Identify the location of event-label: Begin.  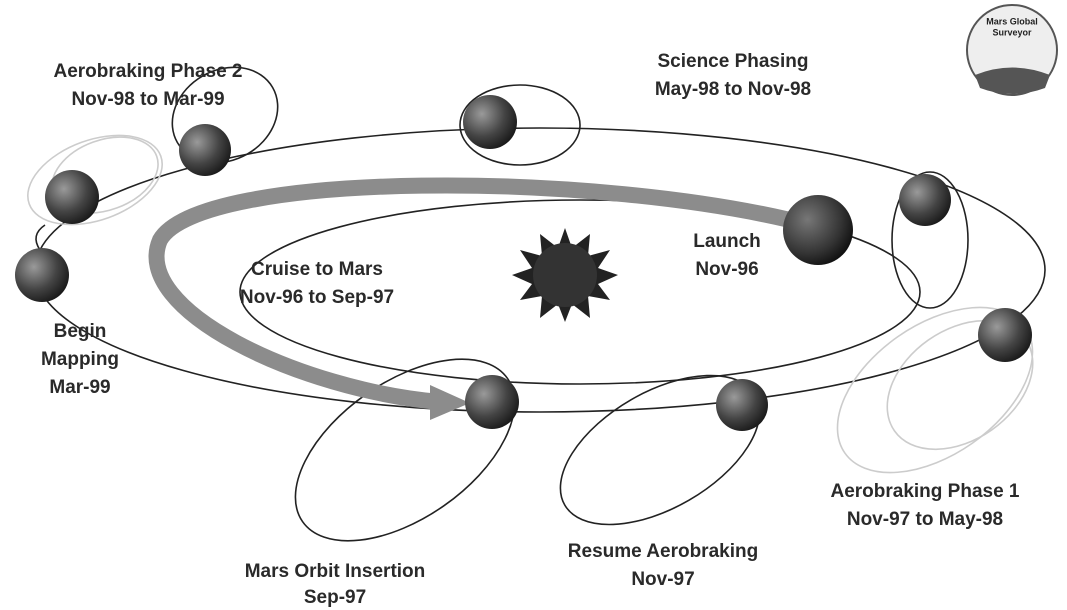
(80, 331).